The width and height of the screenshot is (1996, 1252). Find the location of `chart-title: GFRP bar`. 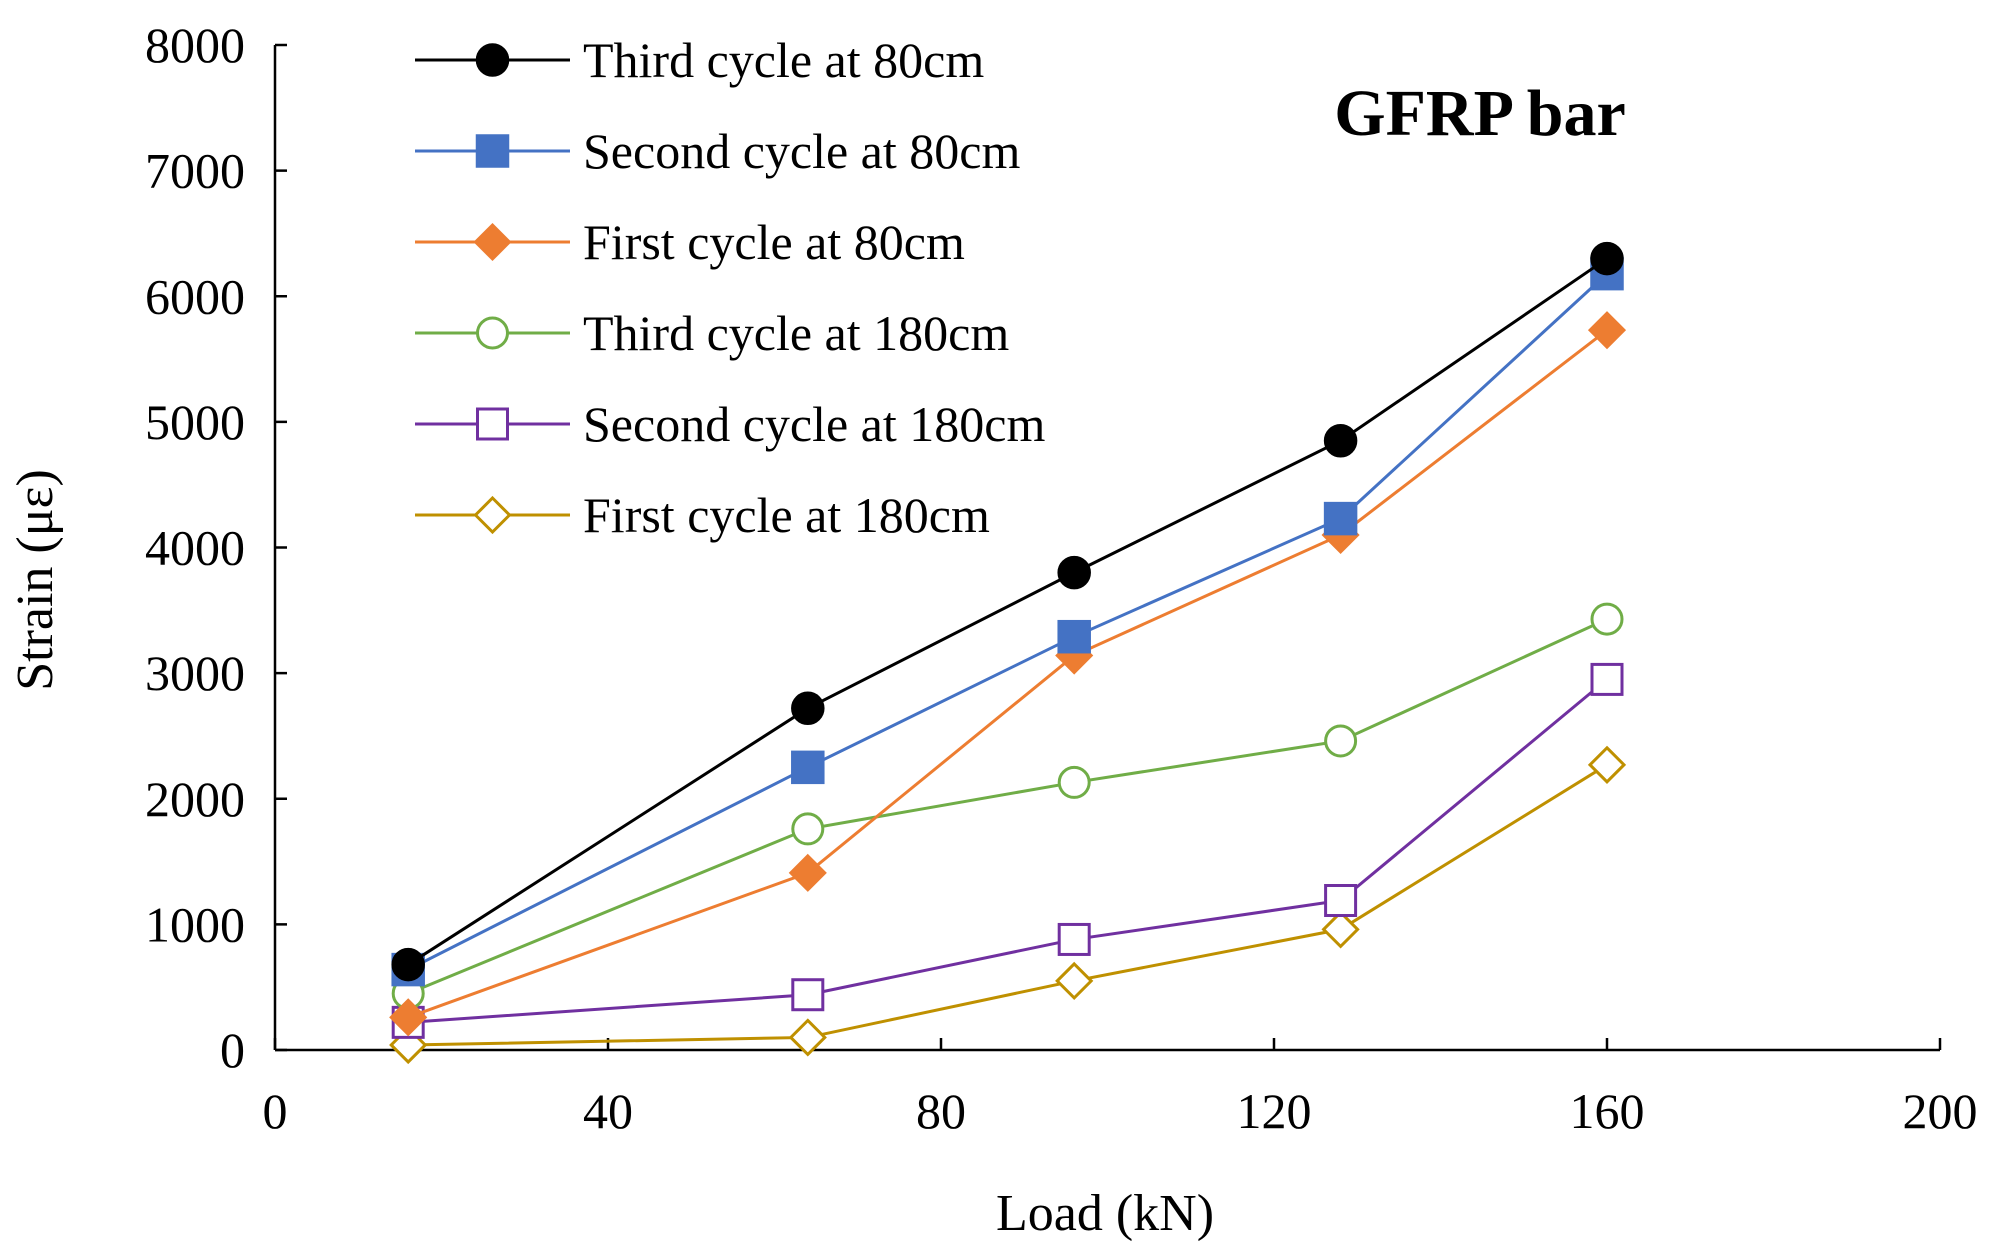

chart-title: GFRP bar is located at coordinates (1480, 113).